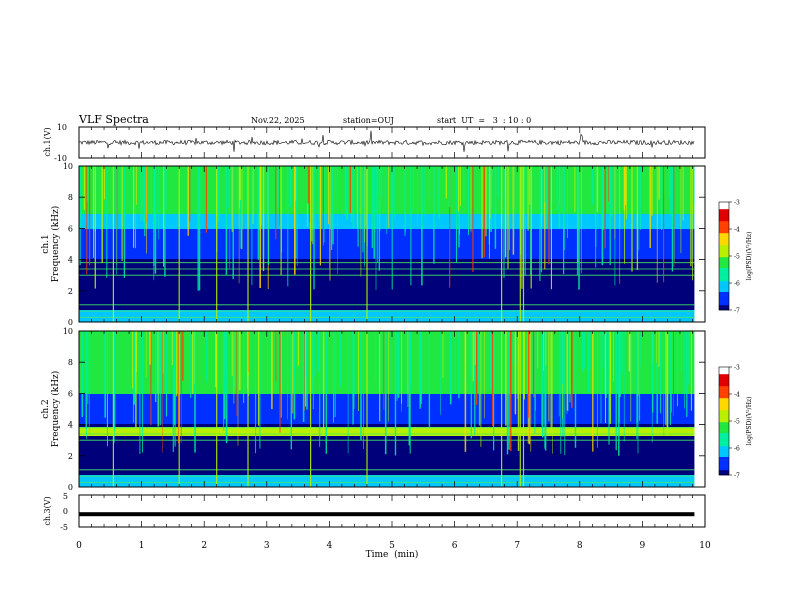 The height and width of the screenshot is (612, 792). I want to click on time-tick-label: 9, so click(643, 546).